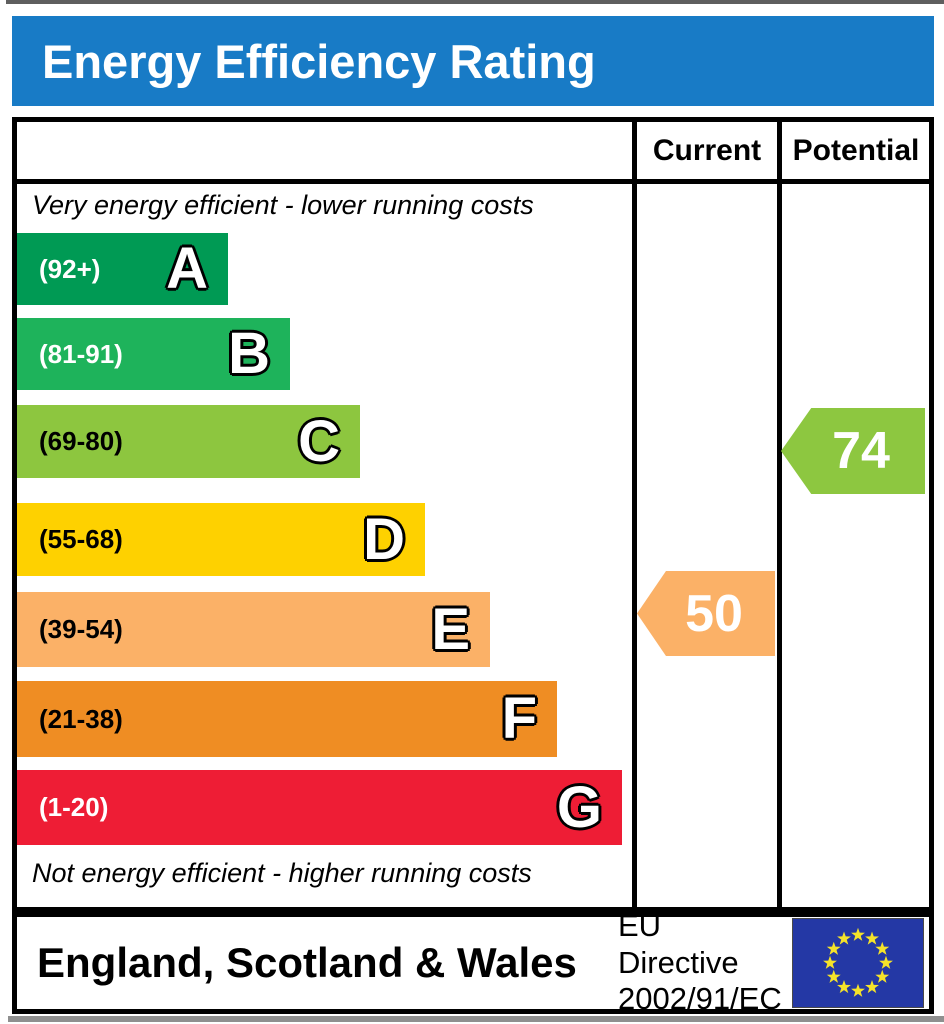  What do you see at coordinates (858, 963) in the screenshot?
I see `eu-flag-icon` at bounding box center [858, 963].